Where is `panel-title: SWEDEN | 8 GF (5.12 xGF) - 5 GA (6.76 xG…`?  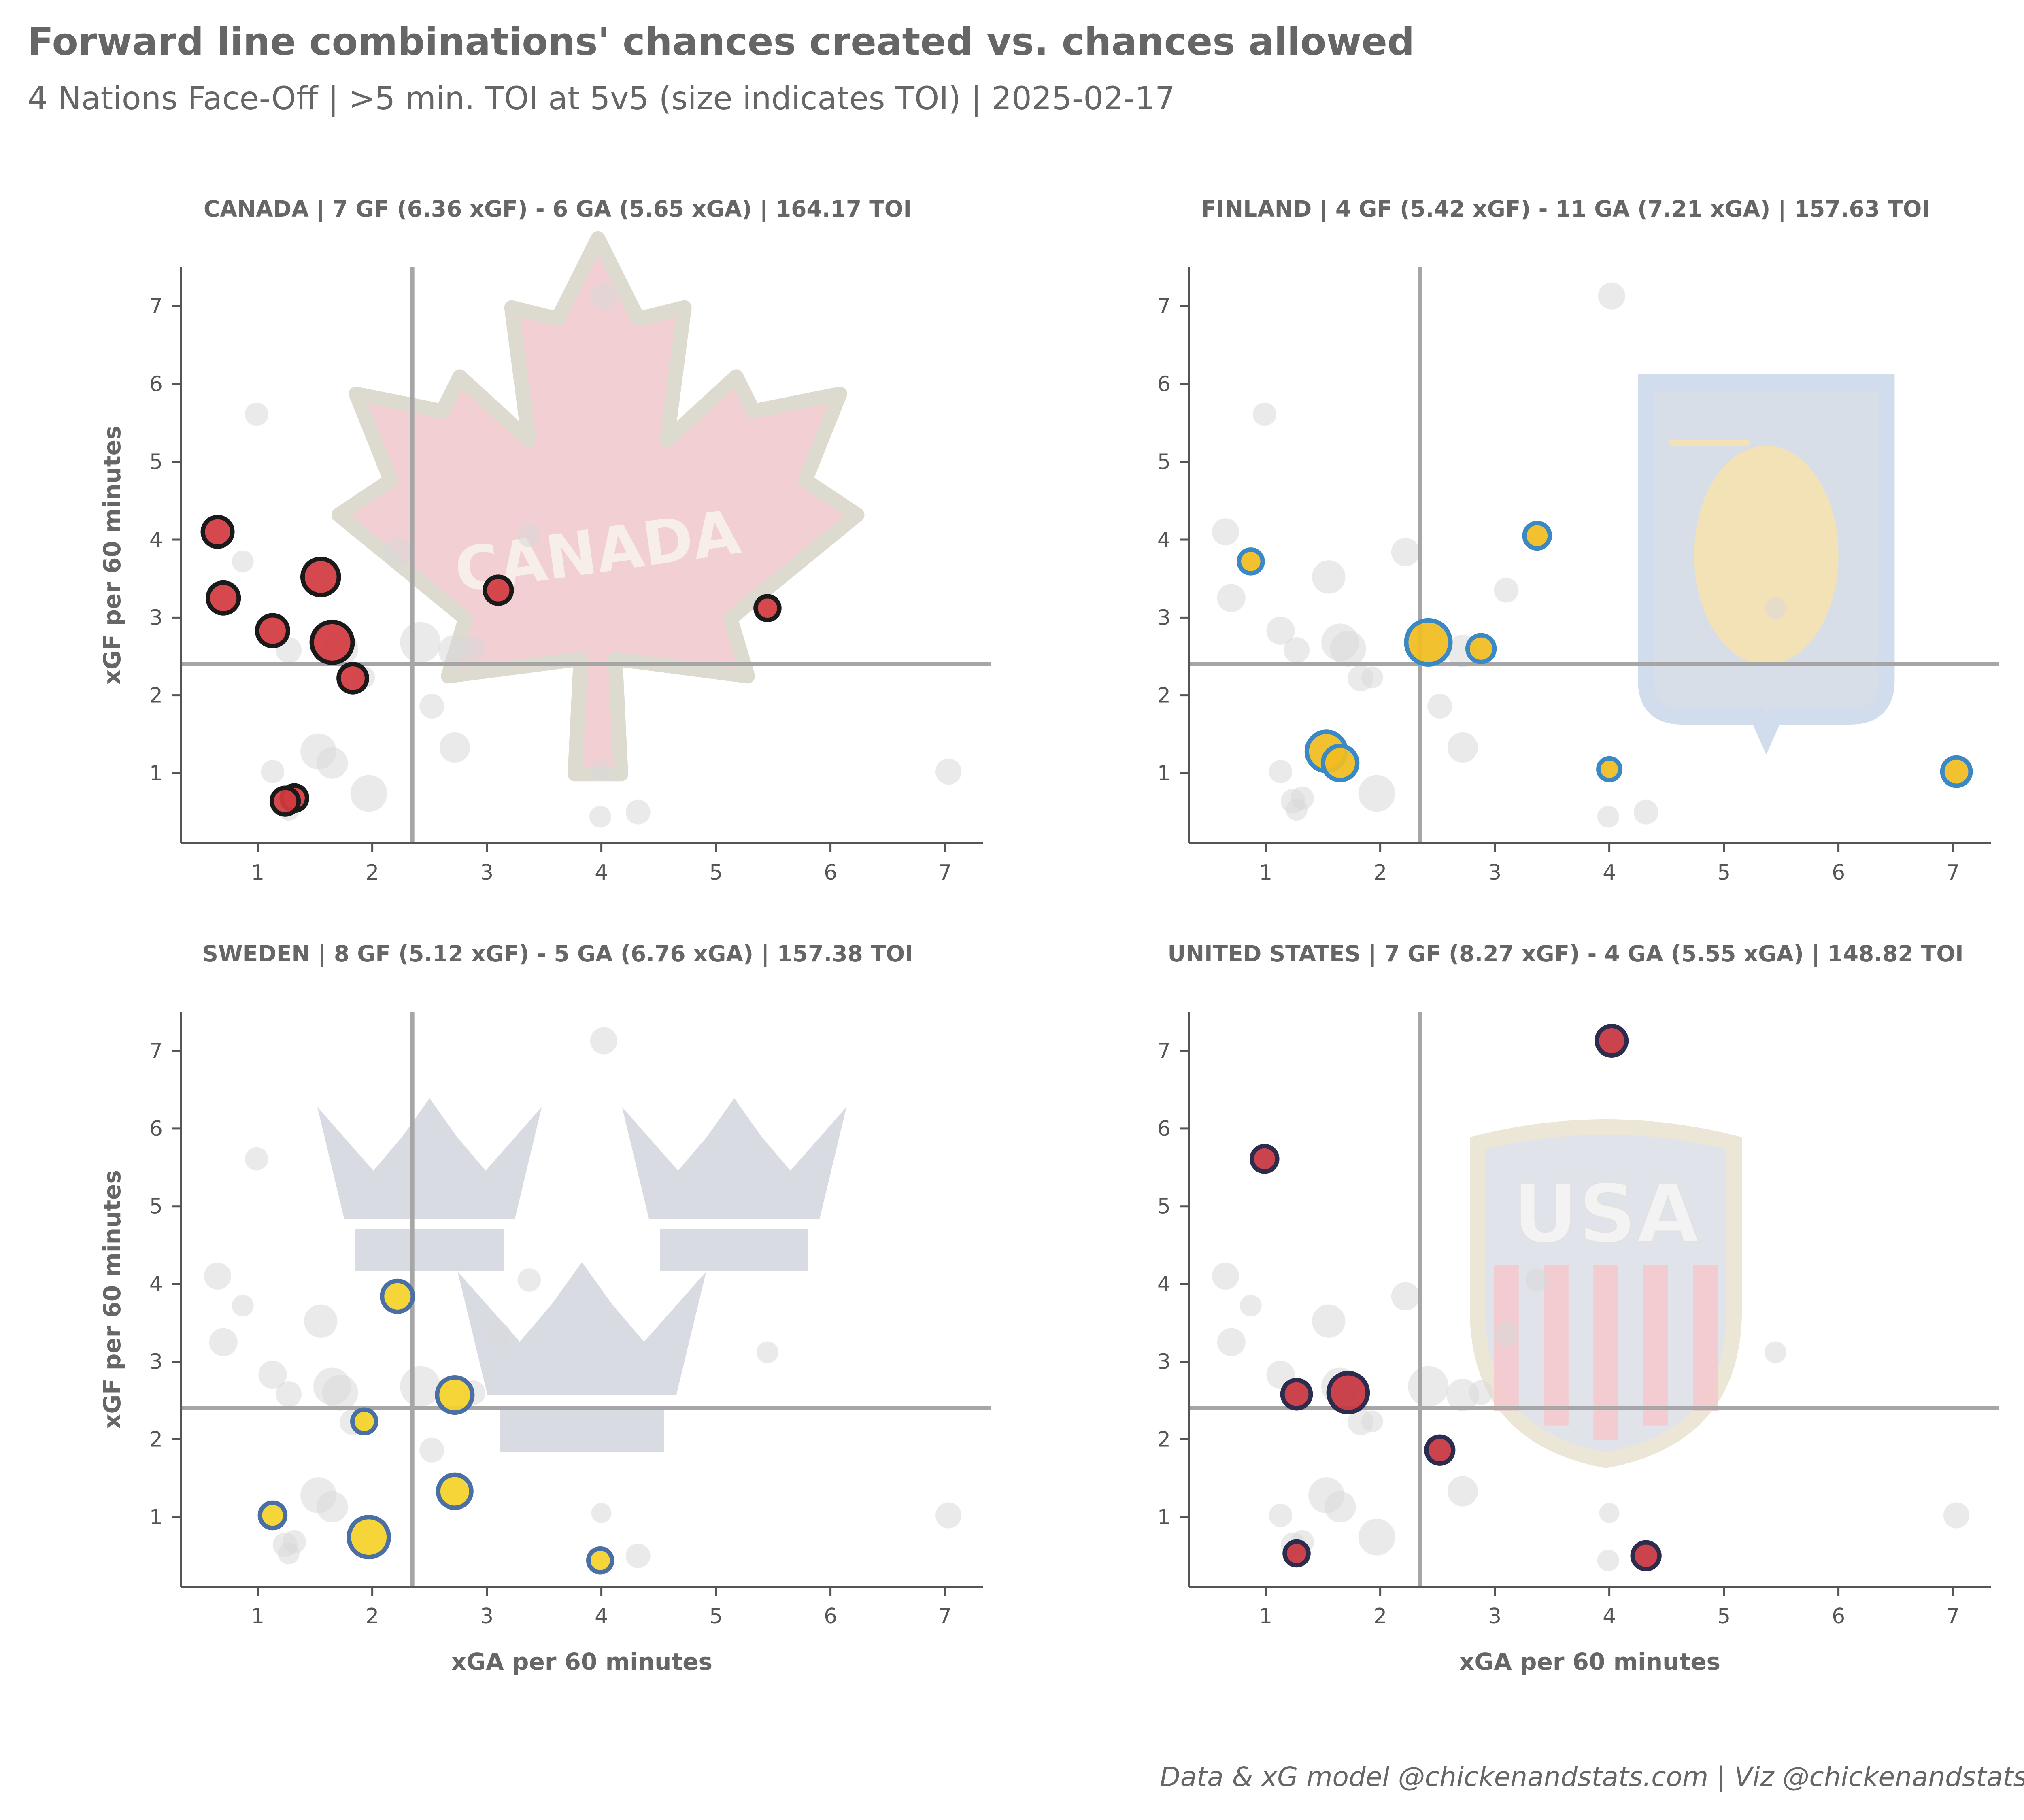
panel-title: SWEDEN | 8 GF (5.12 xGF) - 5 GA (6.76 xG… is located at coordinates (557, 954).